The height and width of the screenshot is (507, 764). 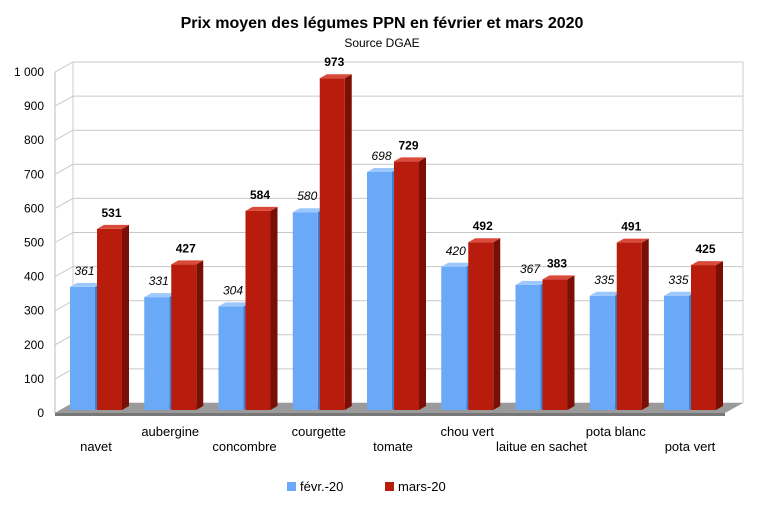 What do you see at coordinates (321, 486) in the screenshot?
I see `legend-label: févr.-20` at bounding box center [321, 486].